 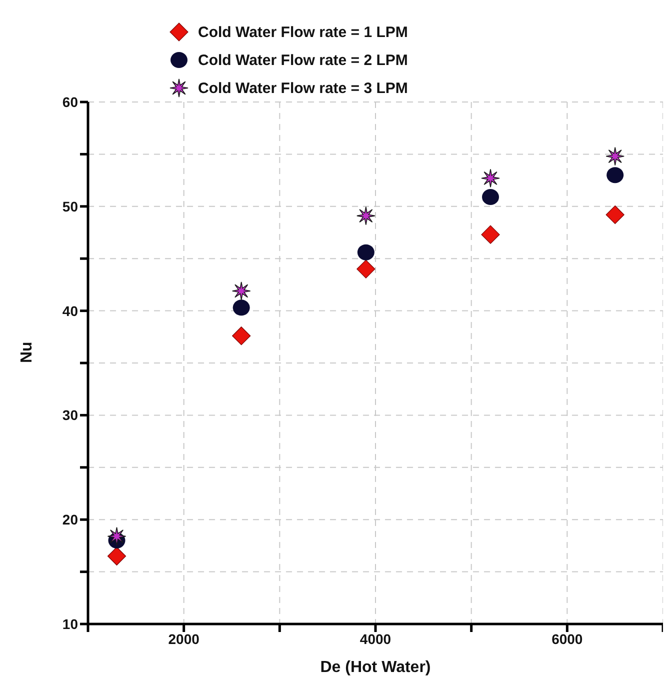 What do you see at coordinates (376, 638) in the screenshot?
I see `x-tick-label: 4000` at bounding box center [376, 638].